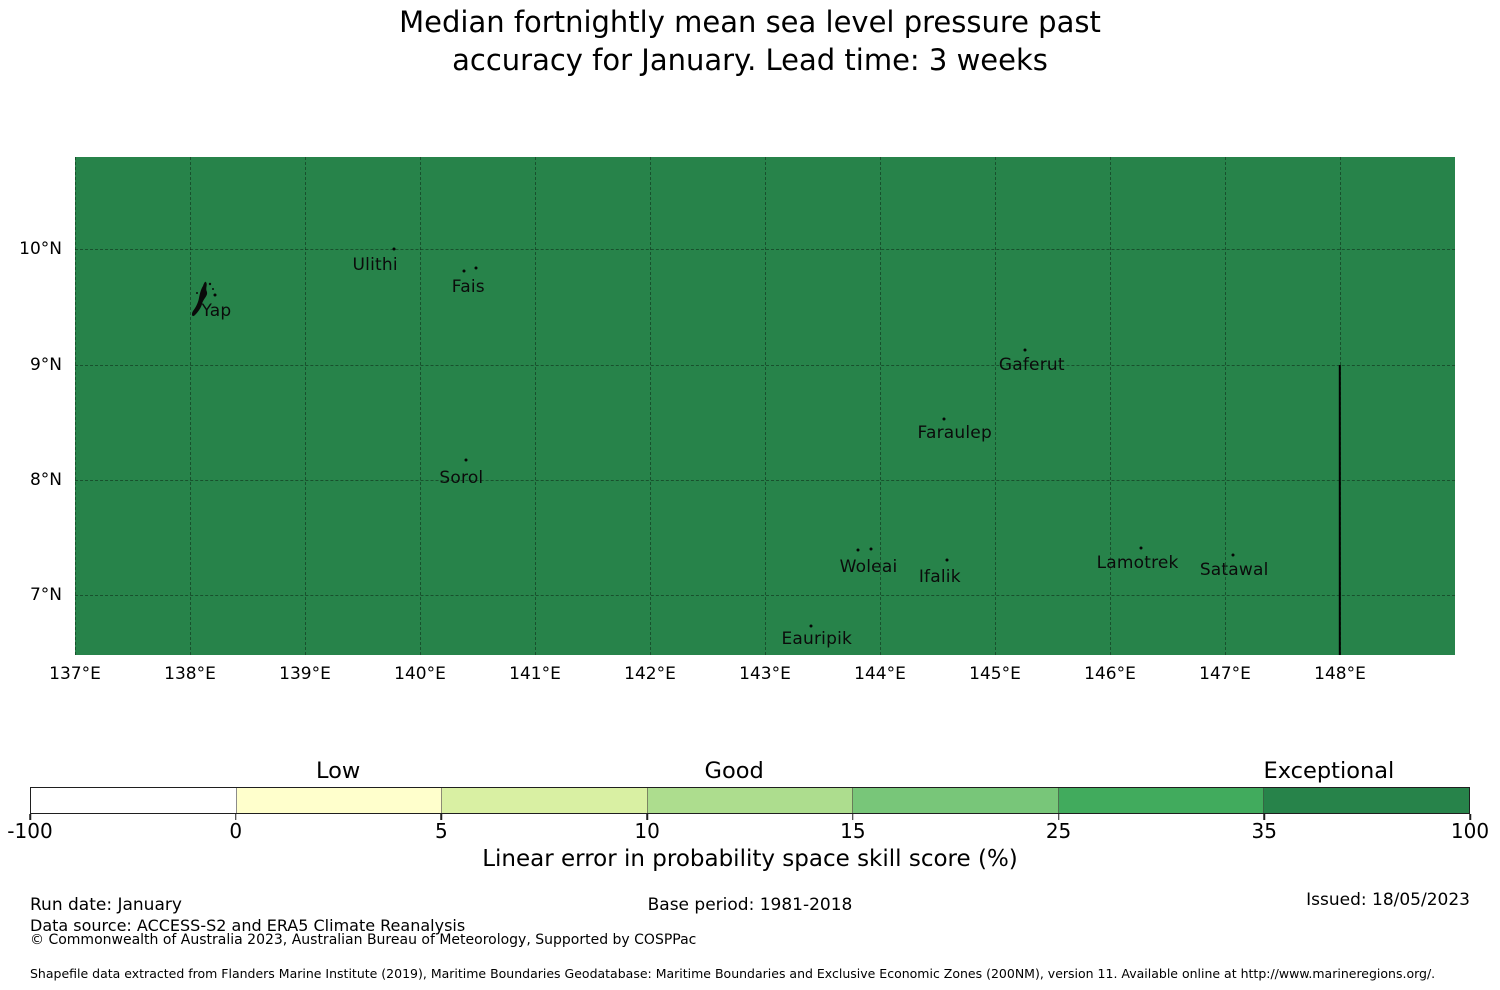 The image size is (1500, 990). Describe the element at coordinates (1141, 548) in the screenshot. I see `island-dot-lamotrek` at that location.